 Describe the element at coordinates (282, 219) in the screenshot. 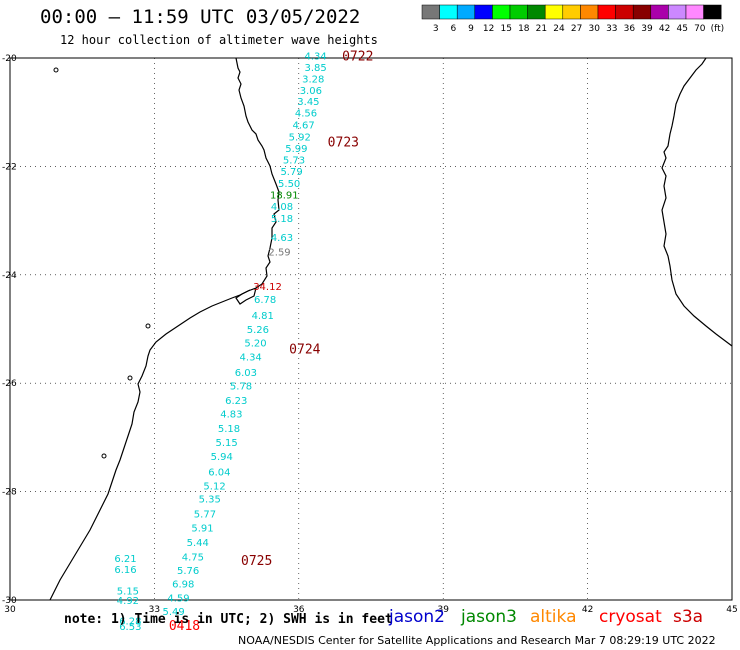

I see `wave-height-value: 5.18` at that location.